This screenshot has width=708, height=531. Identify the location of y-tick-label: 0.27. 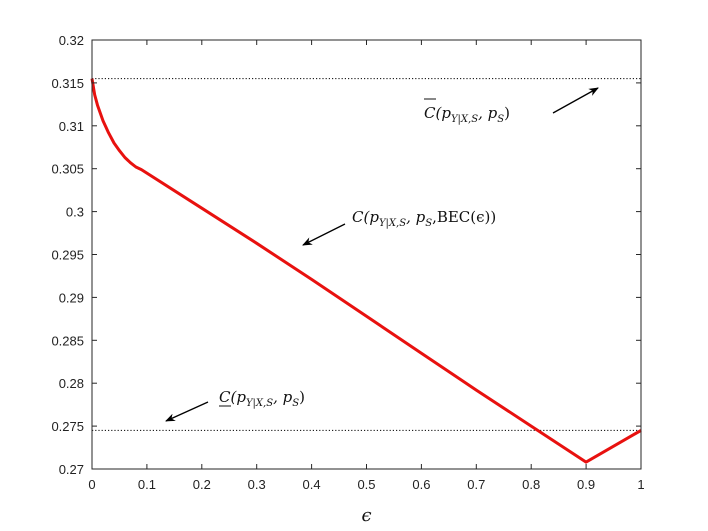
(71, 469).